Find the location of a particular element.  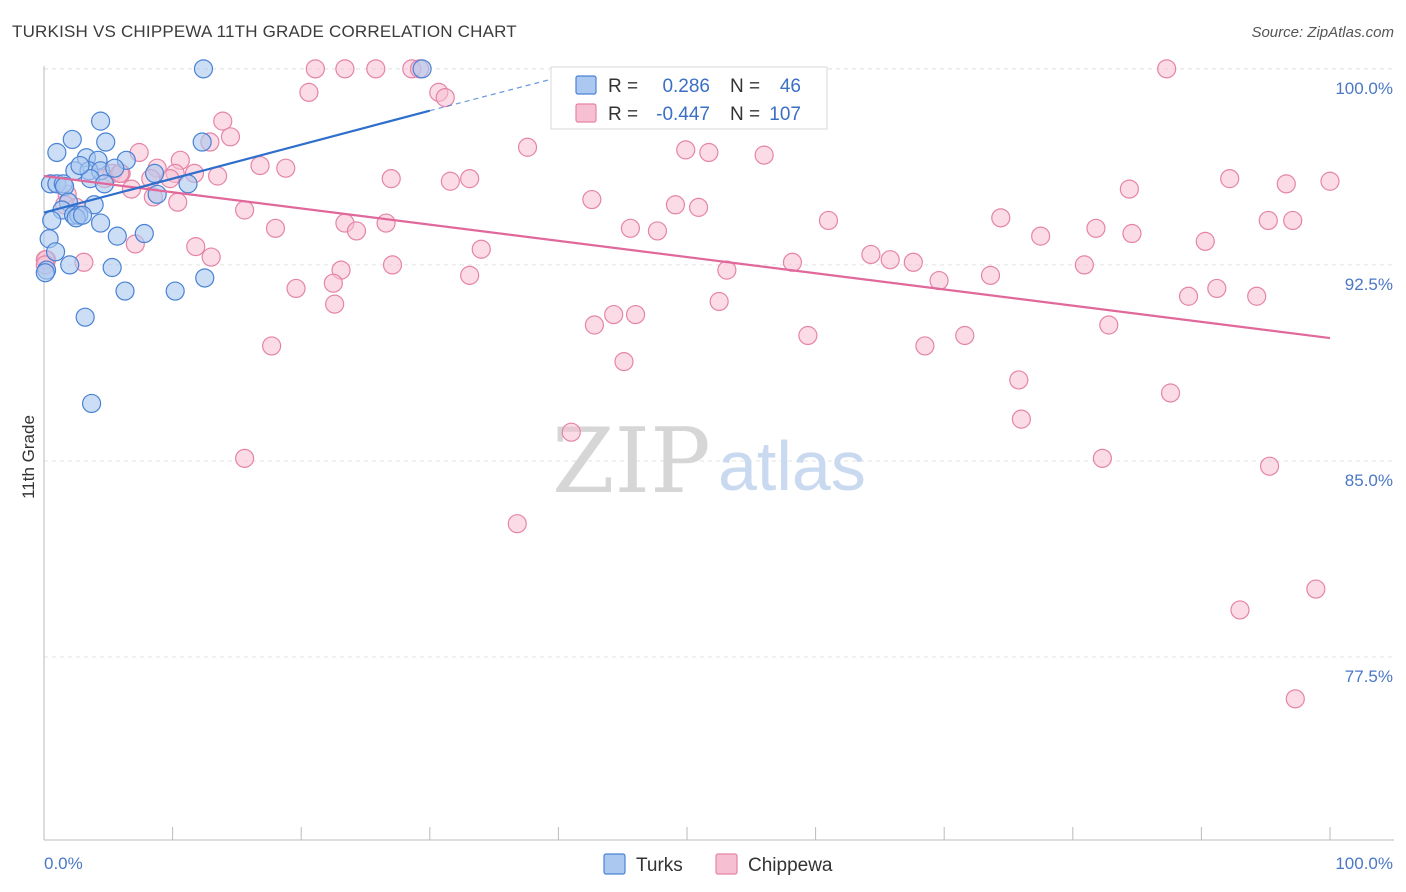

bottom-legend-chippewa: Chippewa is located at coordinates (790, 865).